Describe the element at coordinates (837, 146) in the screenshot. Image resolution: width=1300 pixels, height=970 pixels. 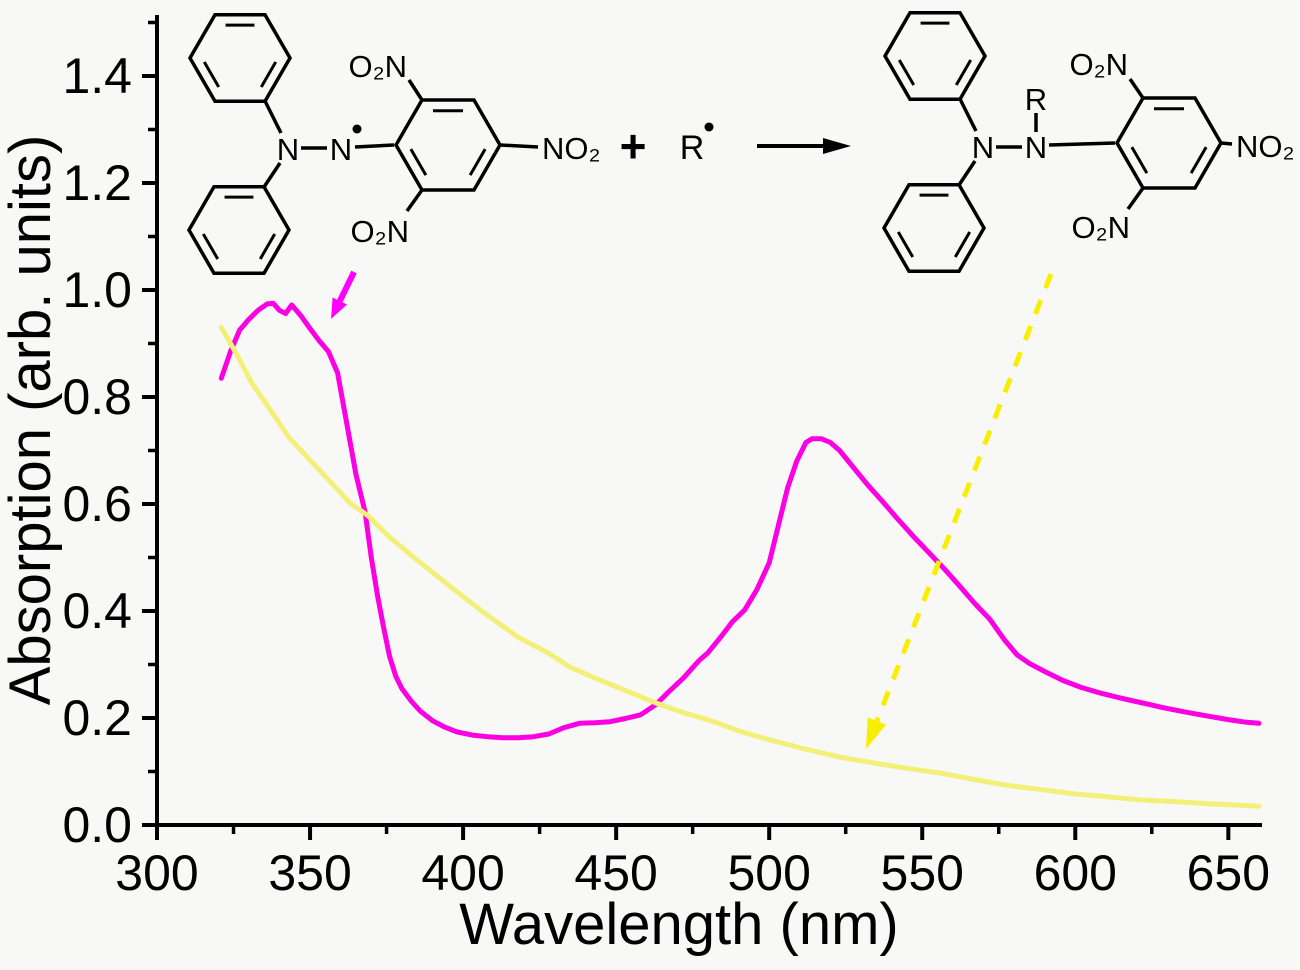
I see `reaction-arrow-head` at that location.